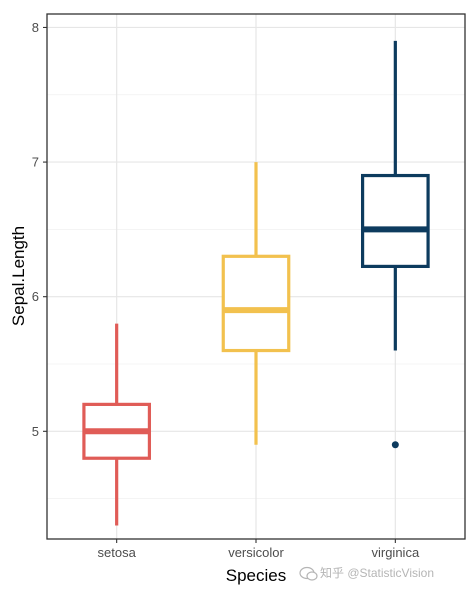 This screenshot has width=474, height=597. I want to click on watermark-text: 知乎 @StatisticVision, so click(377, 573).